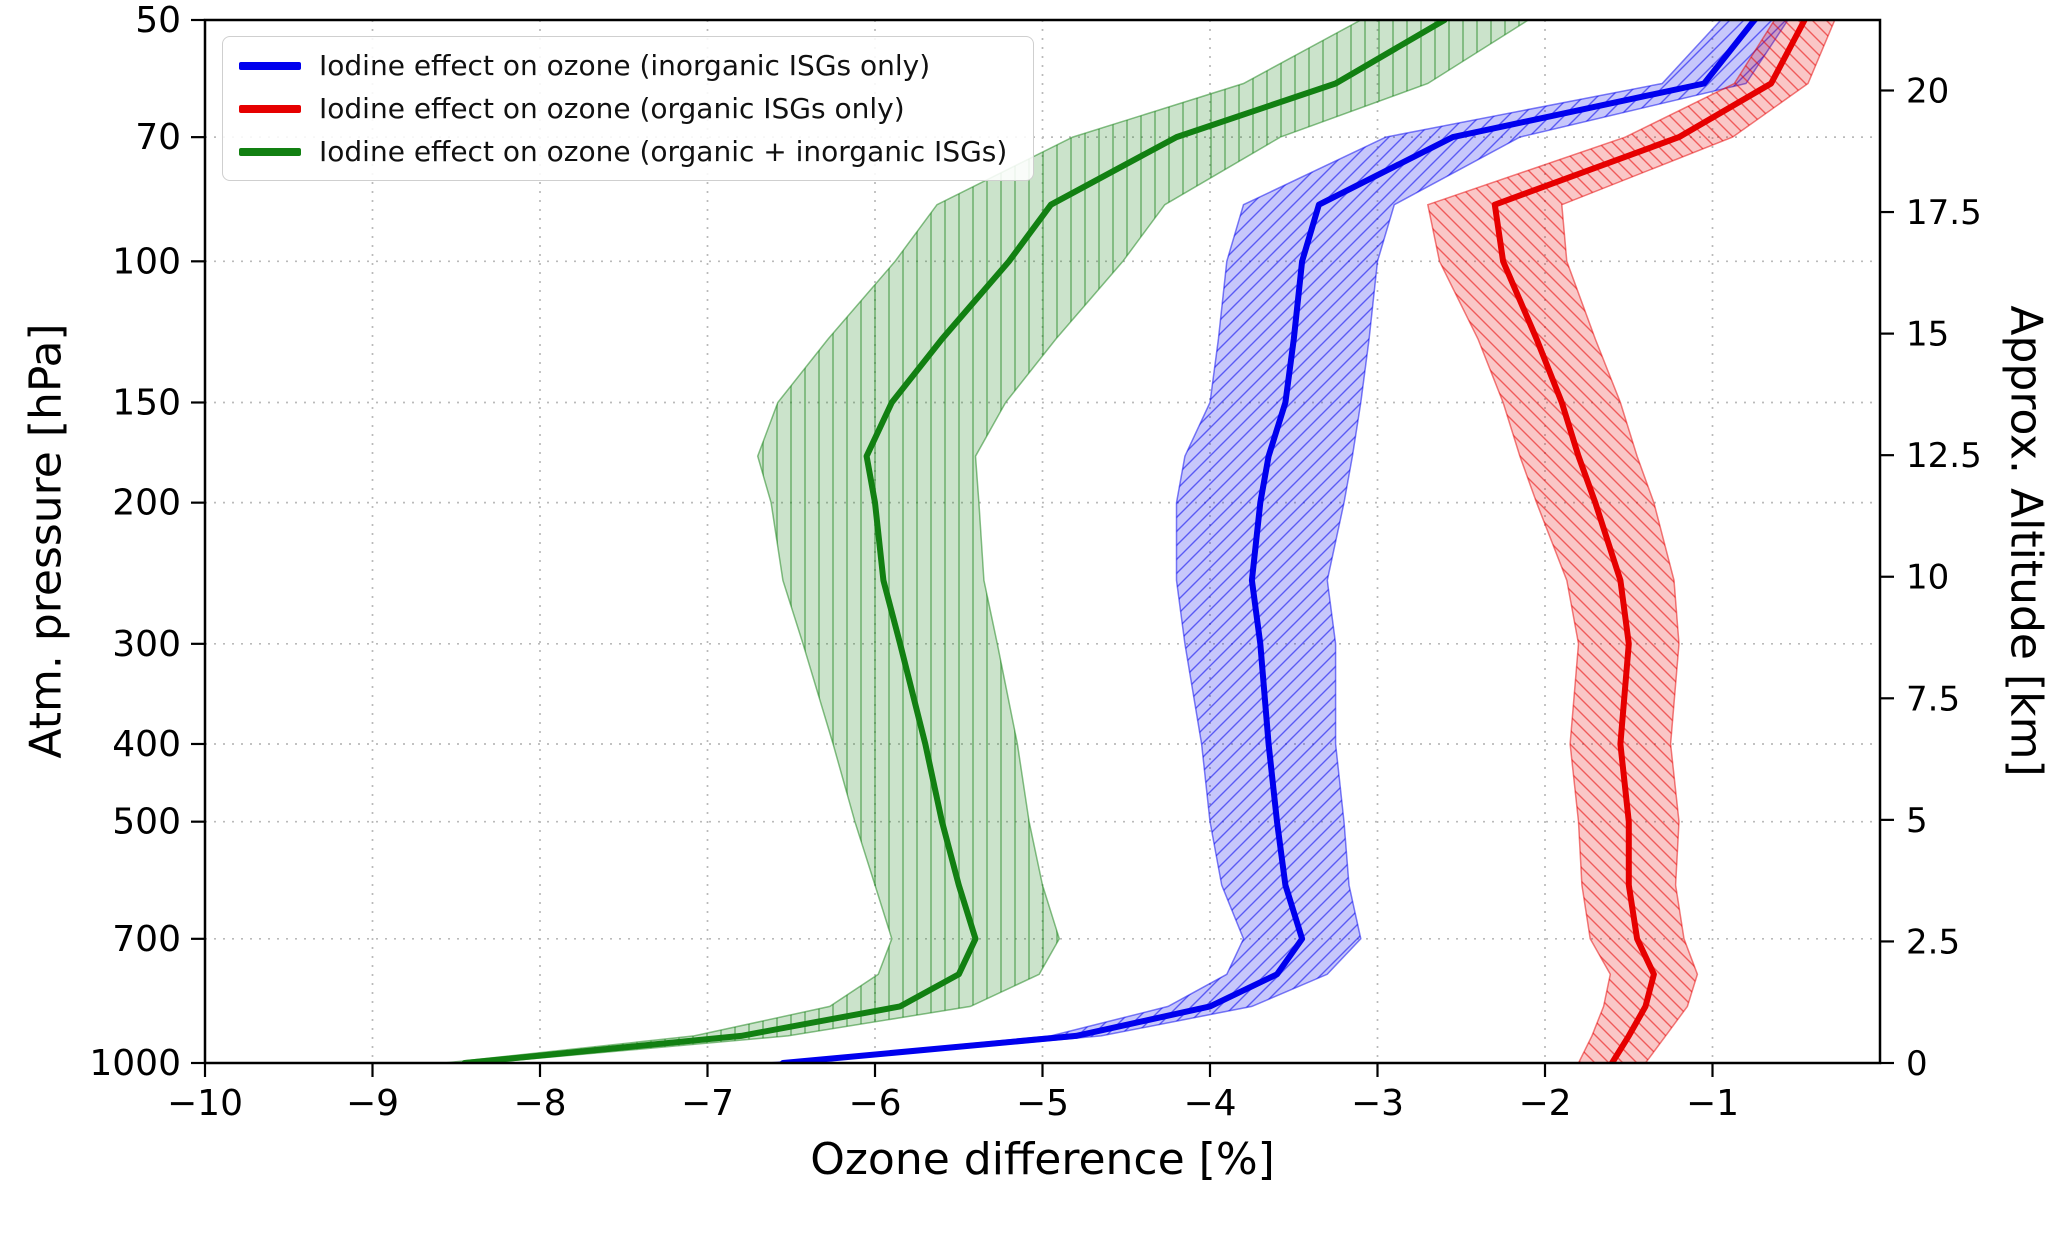 This screenshot has height=1249, width=2067. I want to click on legend-swatch-green, so click(270, 151).